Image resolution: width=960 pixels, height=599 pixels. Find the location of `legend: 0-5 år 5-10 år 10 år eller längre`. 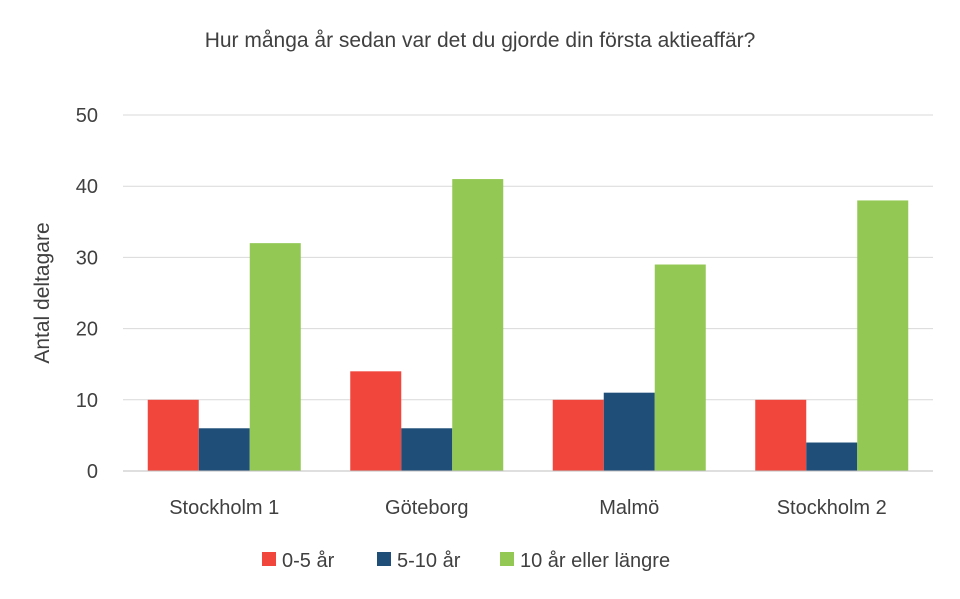

legend: 0-5 år 5-10 år 10 år eller längre is located at coordinates (466, 561).